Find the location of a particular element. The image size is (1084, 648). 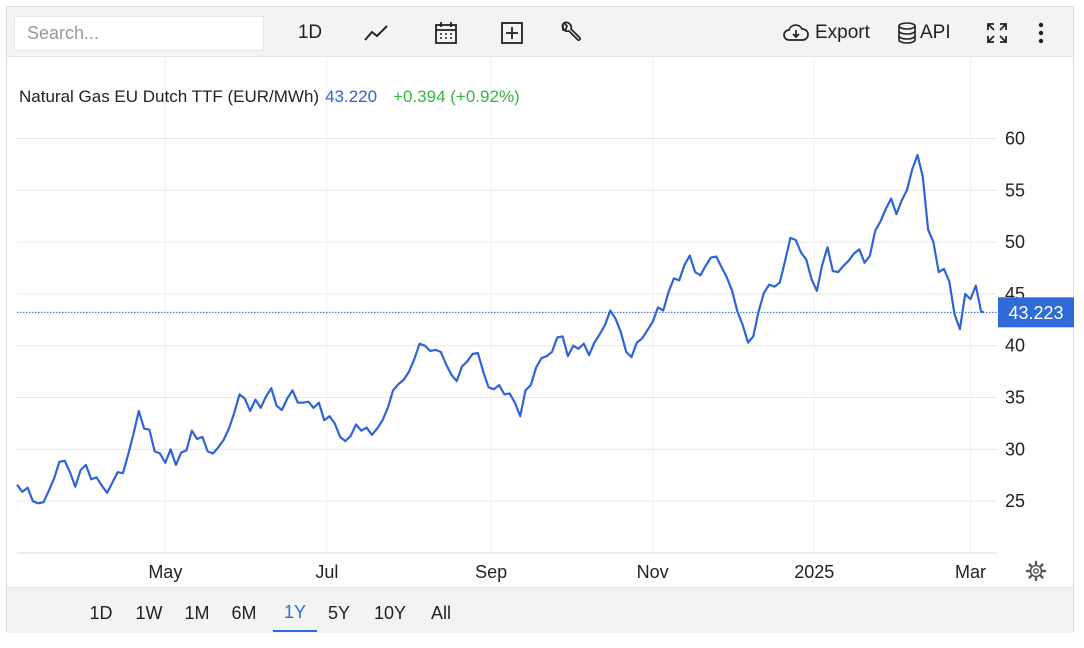

y-tick-label: 25 is located at coordinates (1015, 501).